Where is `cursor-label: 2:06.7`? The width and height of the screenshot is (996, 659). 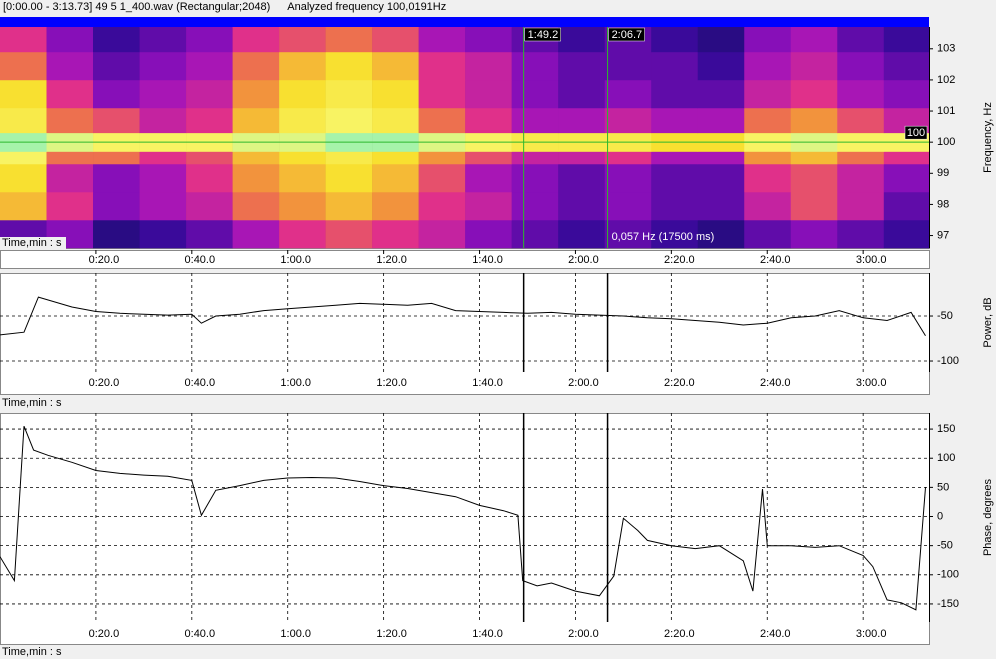 cursor-label: 2:06.7 is located at coordinates (627, 35).